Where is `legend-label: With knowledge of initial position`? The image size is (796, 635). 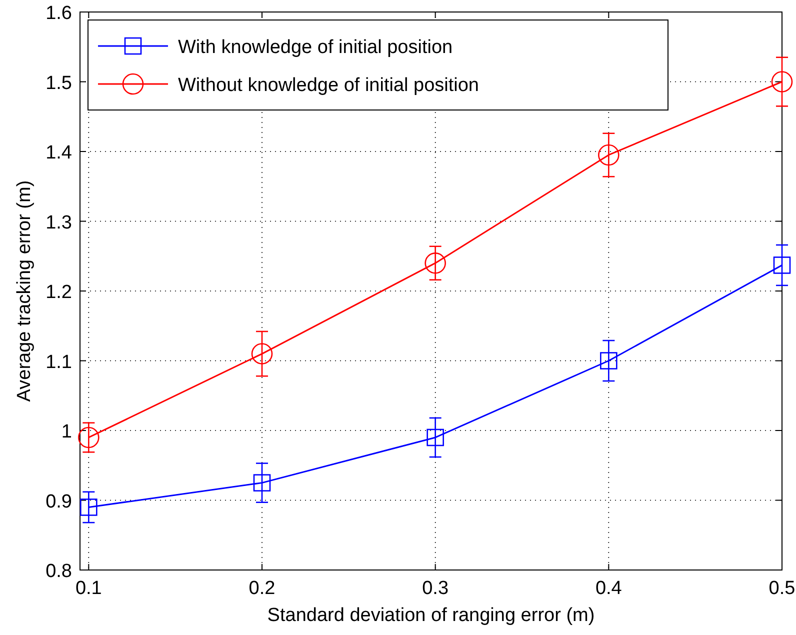
legend-label: With knowledge of initial position is located at coordinates (315, 47).